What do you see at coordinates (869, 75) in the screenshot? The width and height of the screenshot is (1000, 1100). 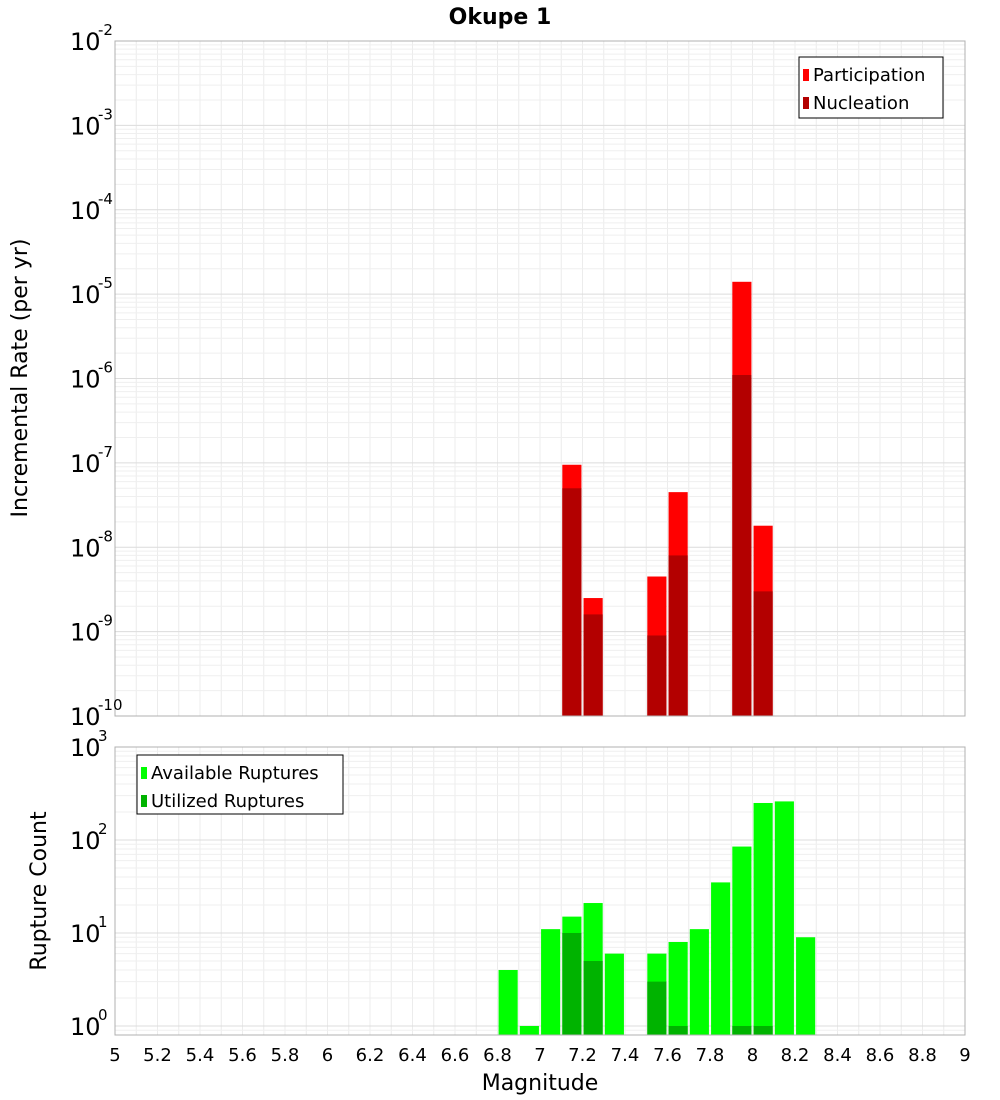 I see `top-legend-label: Participation` at bounding box center [869, 75].